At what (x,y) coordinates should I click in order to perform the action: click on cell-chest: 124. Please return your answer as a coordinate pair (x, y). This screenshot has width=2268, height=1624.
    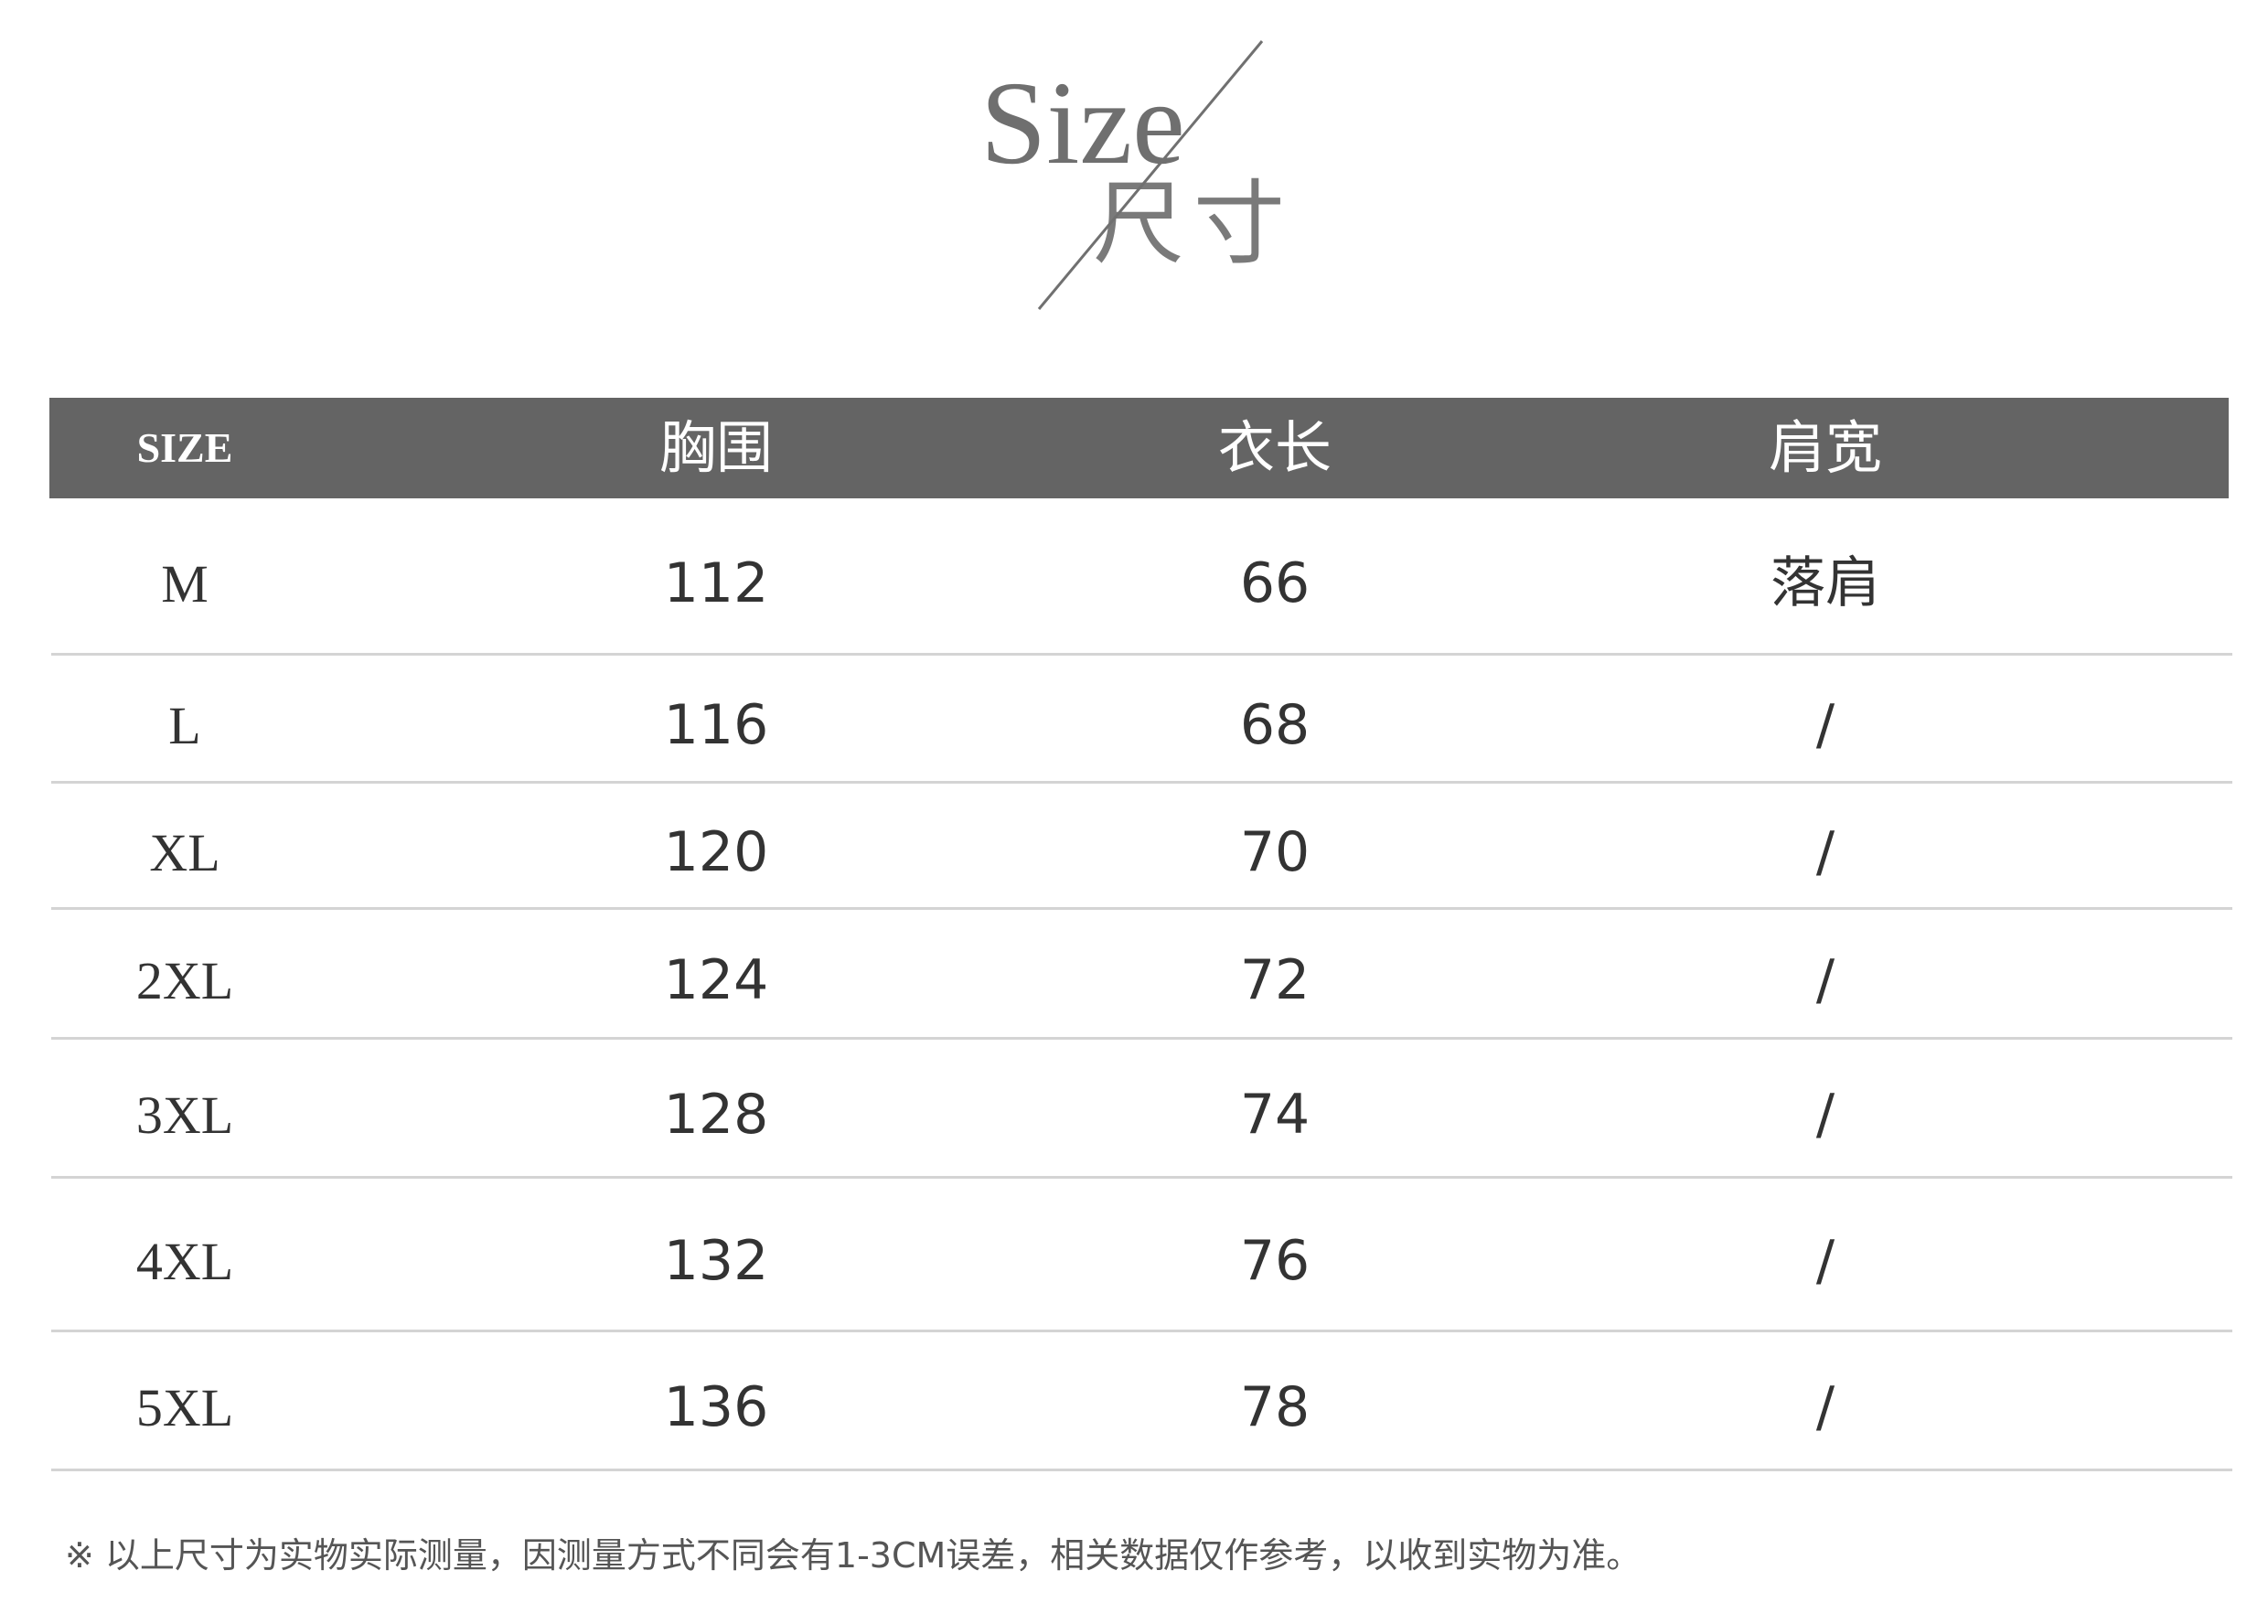
    Looking at the image, I should click on (716, 980).